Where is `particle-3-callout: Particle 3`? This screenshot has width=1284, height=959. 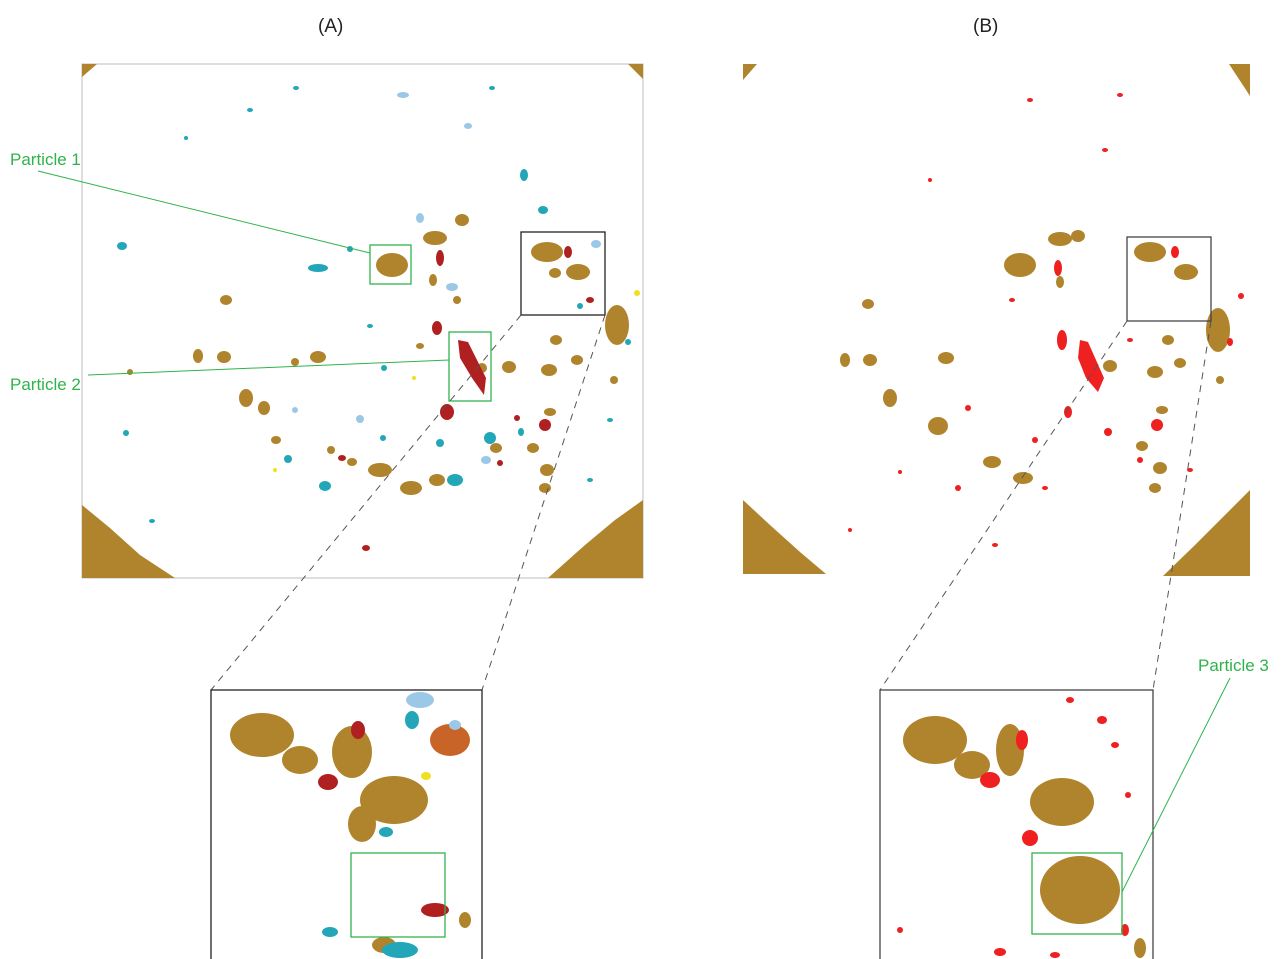
particle-3-callout: Particle 3 is located at coordinates (1233, 665).